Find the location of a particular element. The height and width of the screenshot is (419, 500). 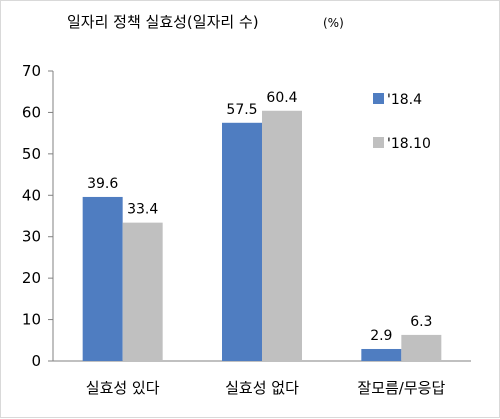

y-tick-label: 20 is located at coordinates (31, 278).